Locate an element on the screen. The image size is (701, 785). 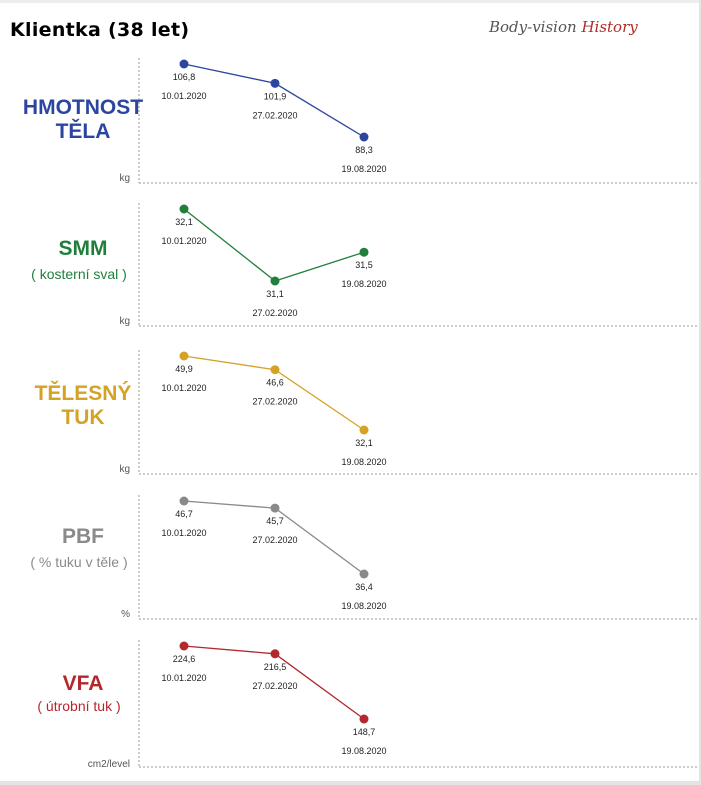
metric-label-line: HMOTNOST is located at coordinates (83, 107).